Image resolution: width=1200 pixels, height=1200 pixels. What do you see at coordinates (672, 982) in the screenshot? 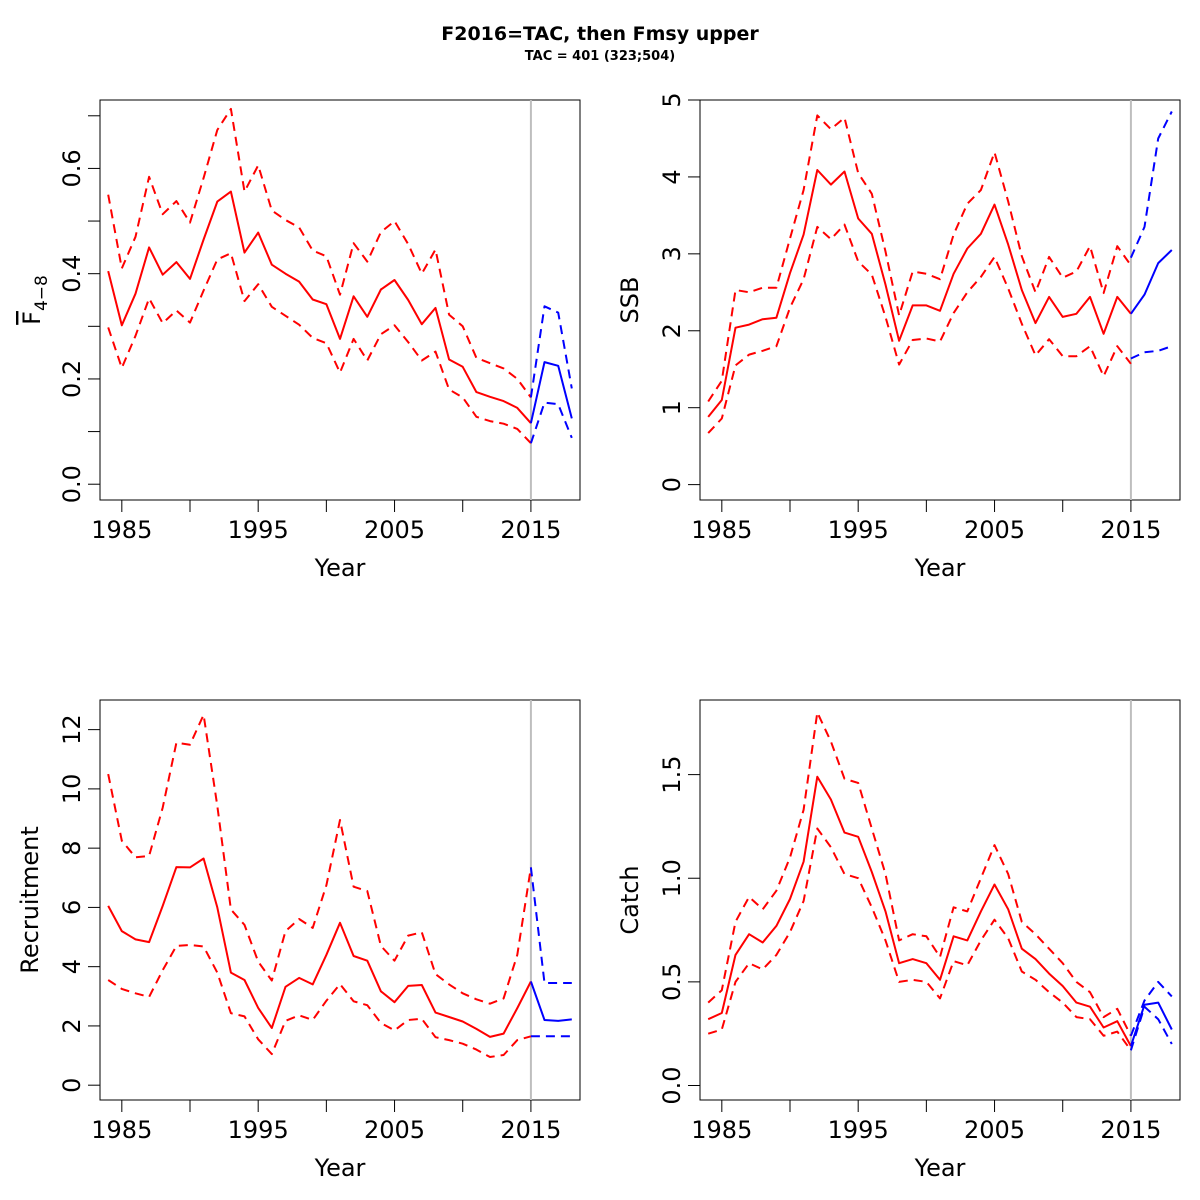
I see `chart-3-y-tick-label: 0.5` at bounding box center [672, 982].